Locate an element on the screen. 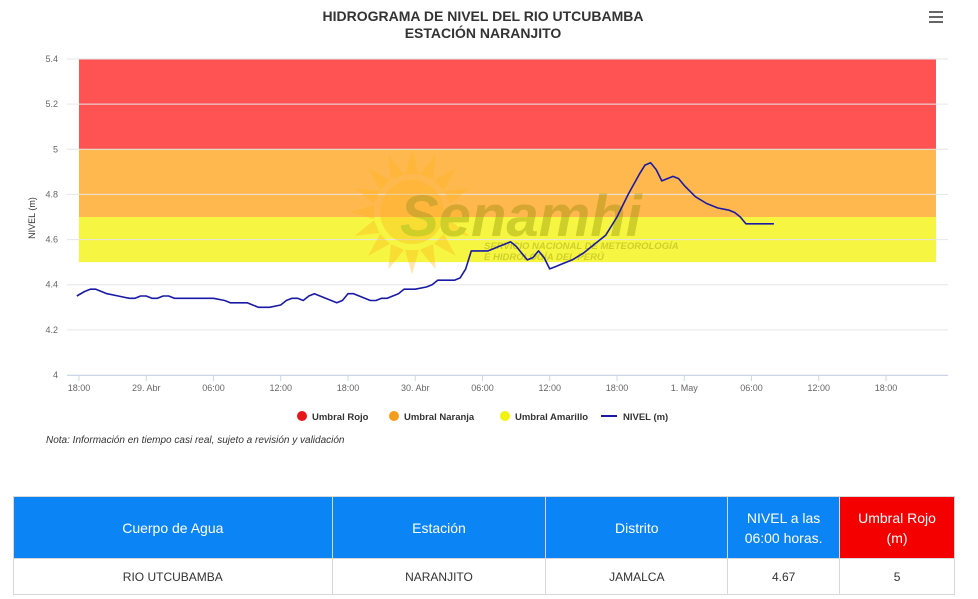  cell-distrito: JAMALCA is located at coordinates (637, 576).